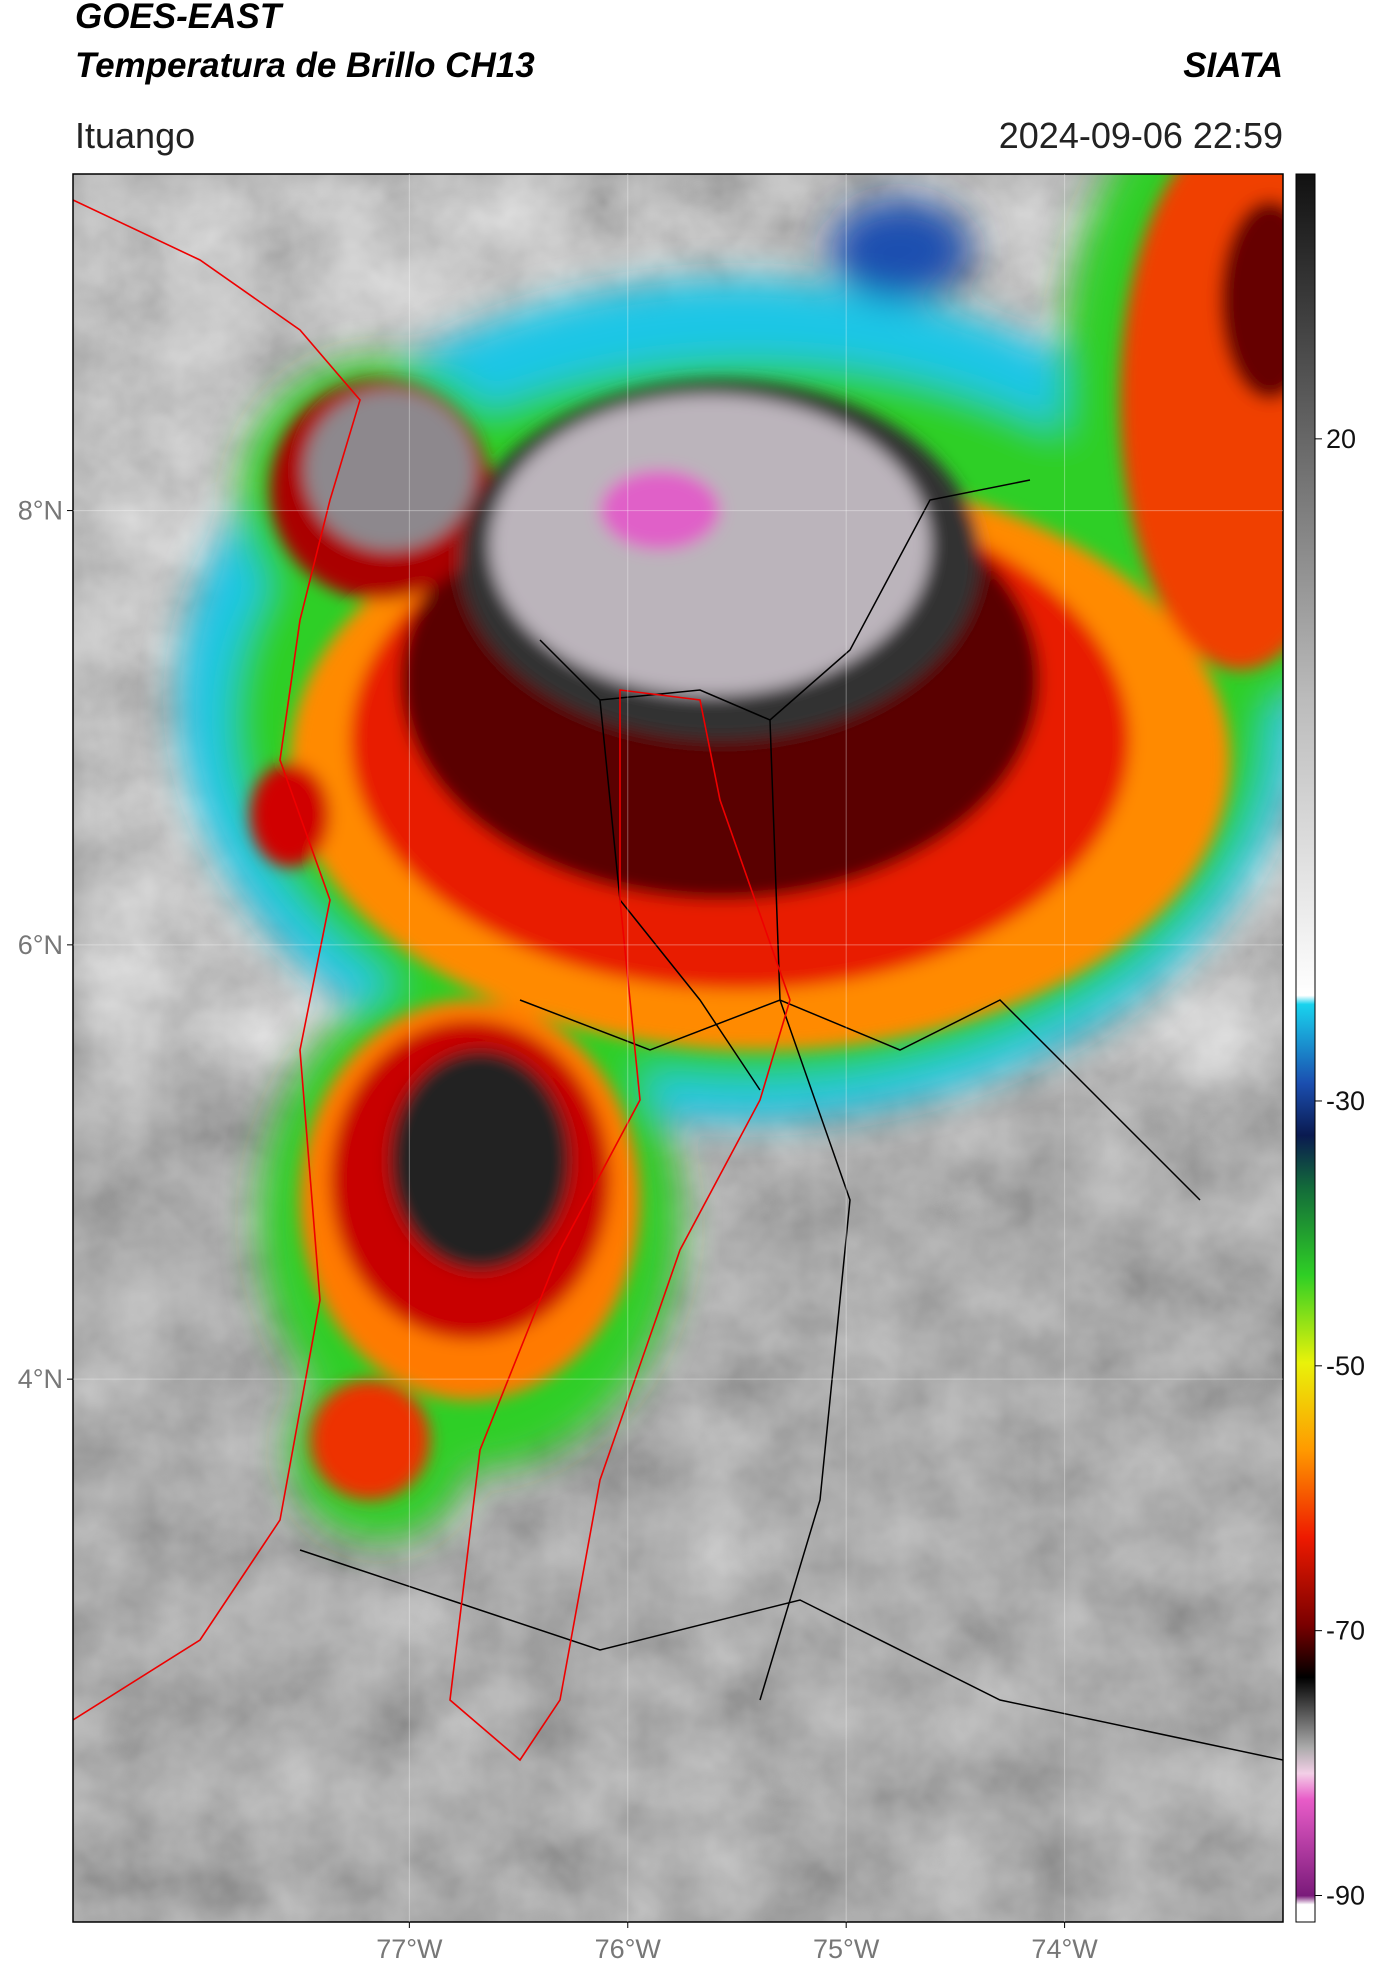 The width and height of the screenshot is (1384, 1981). Describe the element at coordinates (1345, 1631) in the screenshot. I see `colorbar-tick-label: -70` at that location.